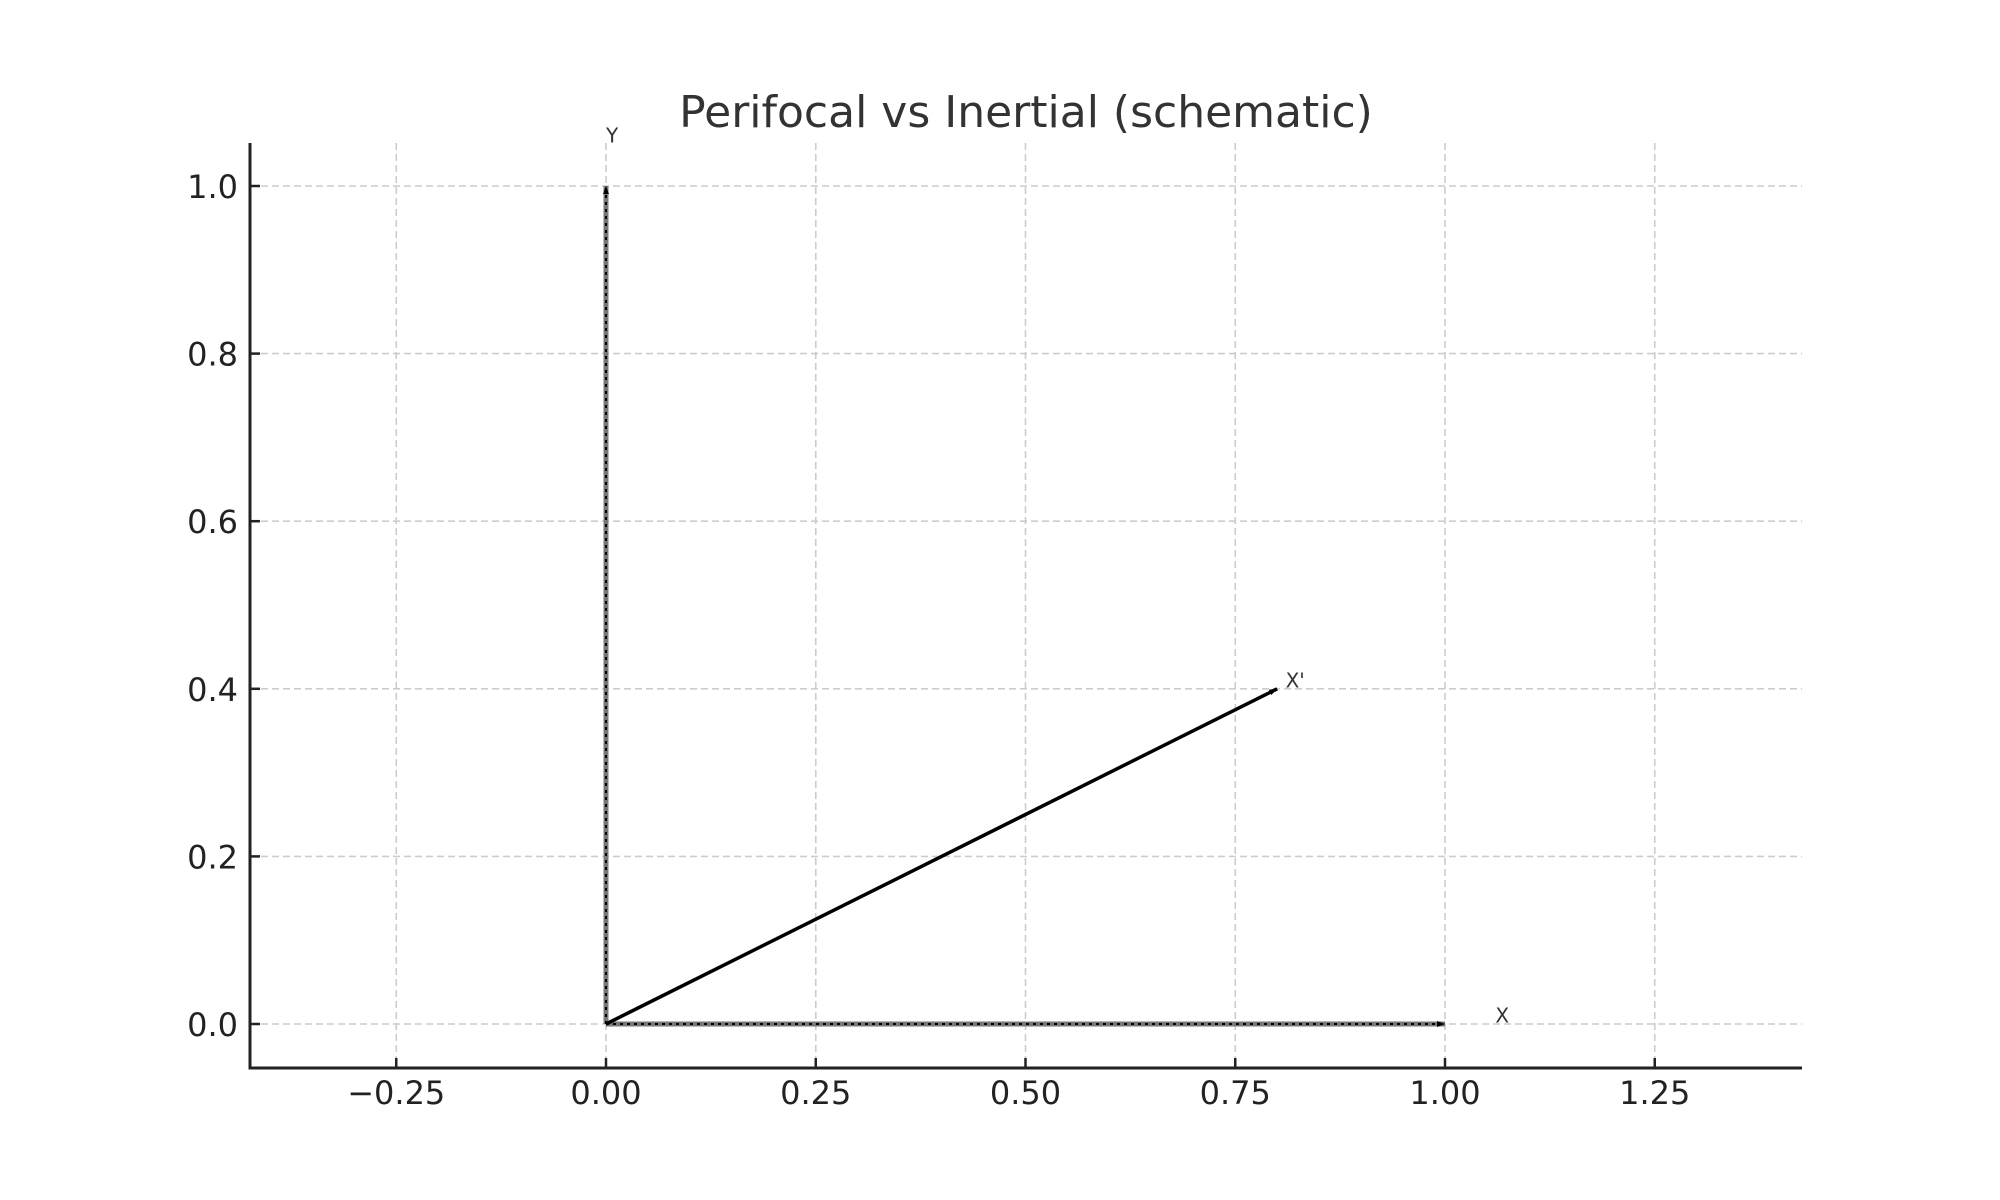 Image resolution: width=2000 pixels, height=1200 pixels. Describe the element at coordinates (1654, 1093) in the screenshot. I see `x-tick-label: 1.25` at that location.